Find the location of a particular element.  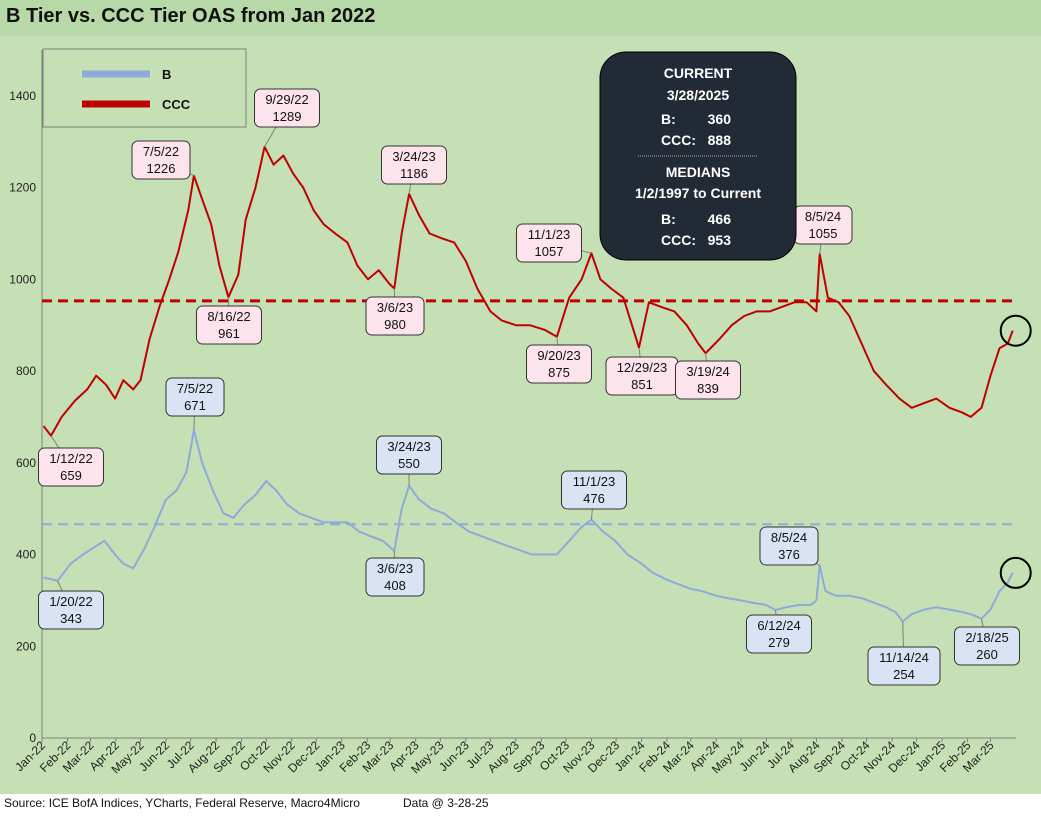

footer is located at coordinates (520, 806).